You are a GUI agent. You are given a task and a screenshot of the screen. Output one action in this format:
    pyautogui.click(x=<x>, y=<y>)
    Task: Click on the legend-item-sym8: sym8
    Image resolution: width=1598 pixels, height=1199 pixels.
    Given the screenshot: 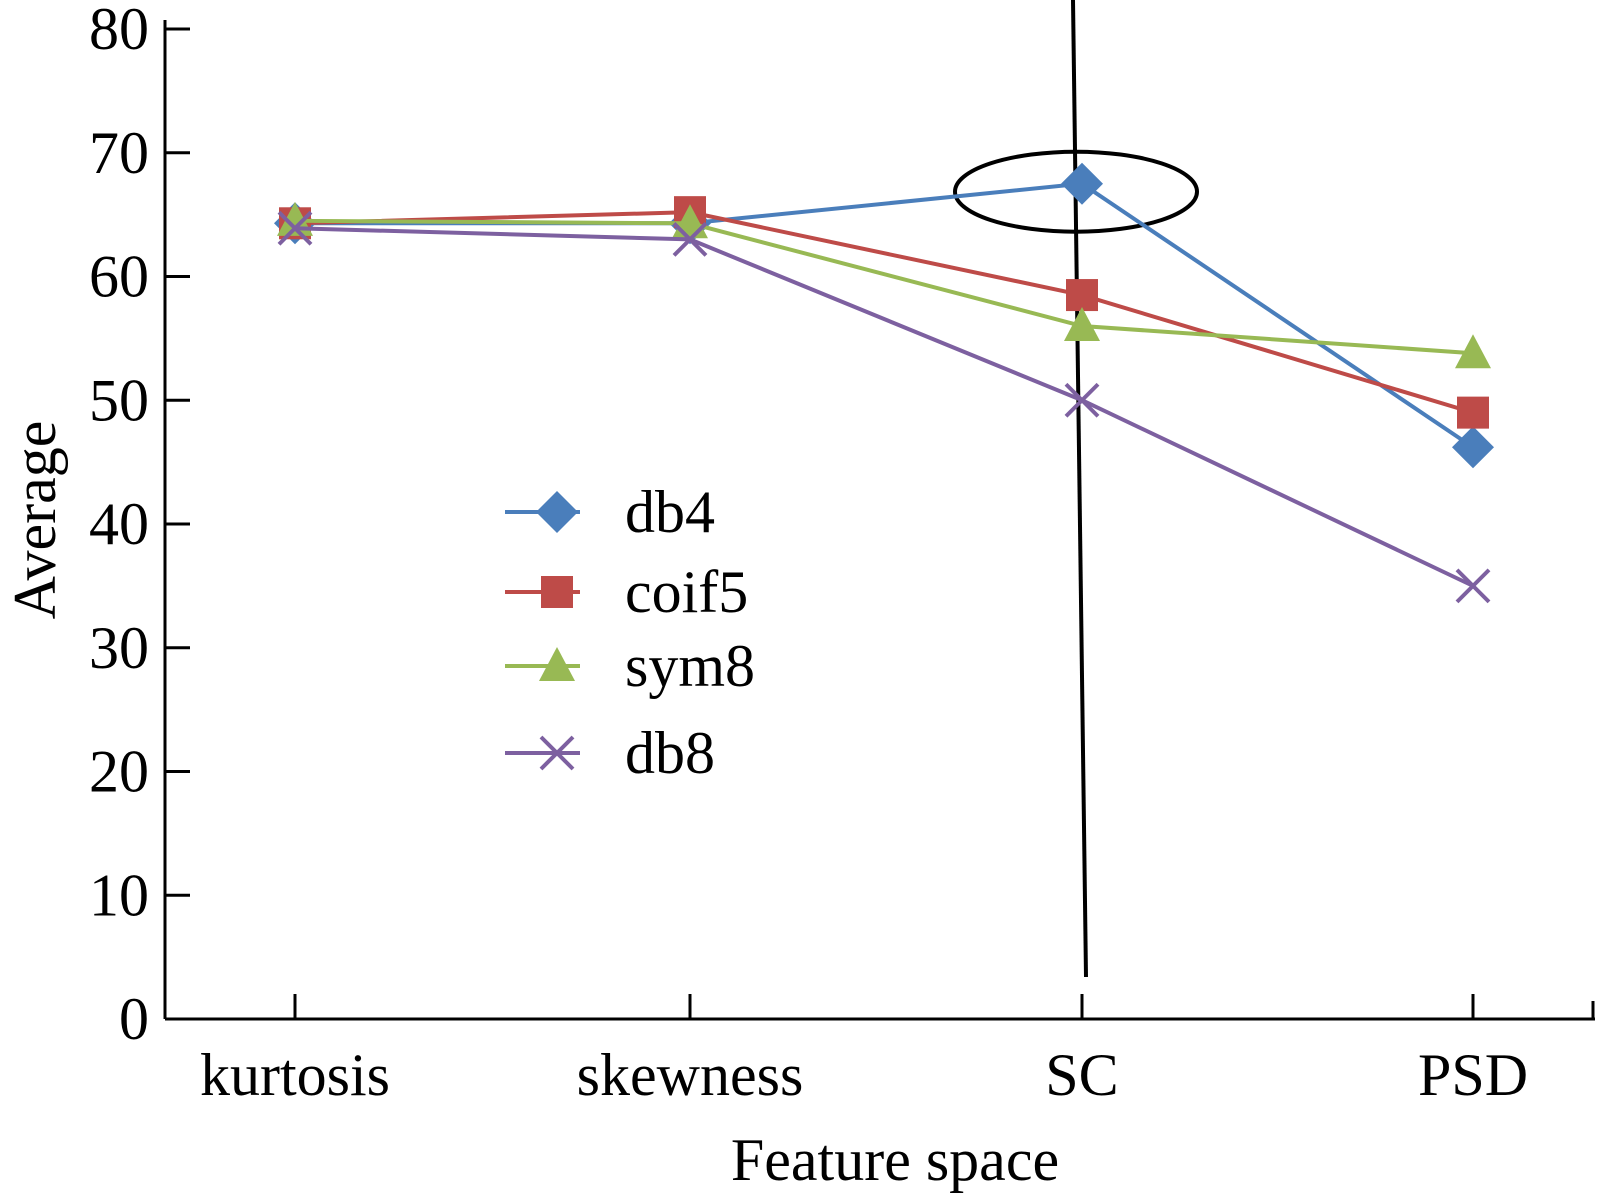 What is the action you would take?
    pyautogui.click(x=630, y=666)
    